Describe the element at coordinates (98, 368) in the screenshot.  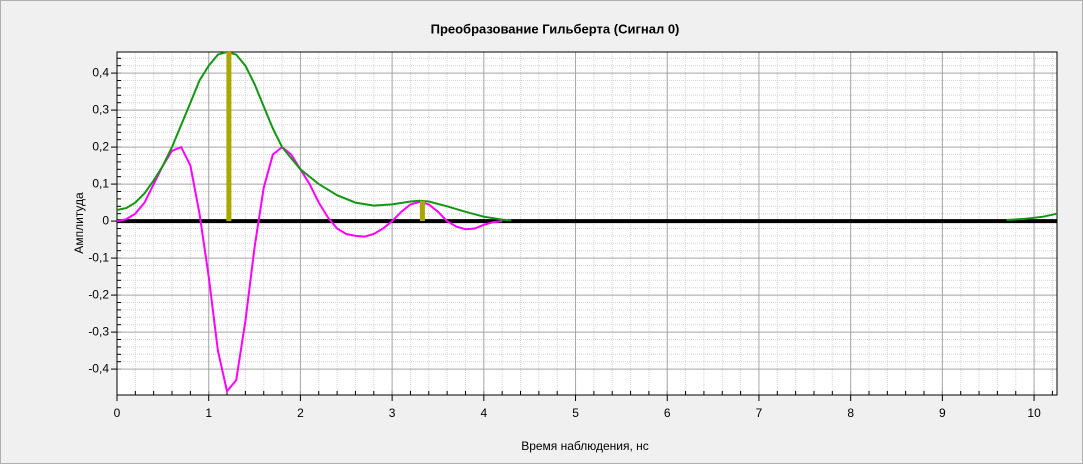
I see `y-tick-label: -0,4` at that location.